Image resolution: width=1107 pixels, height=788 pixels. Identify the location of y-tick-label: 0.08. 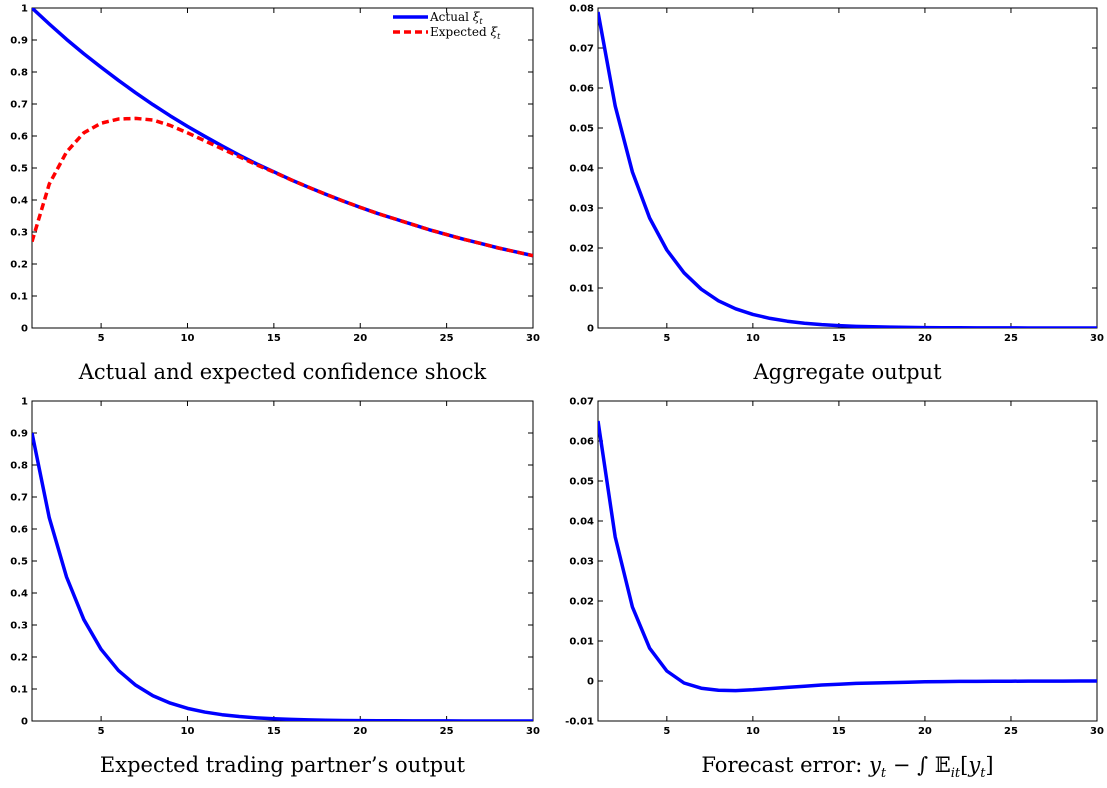
(581, 9).